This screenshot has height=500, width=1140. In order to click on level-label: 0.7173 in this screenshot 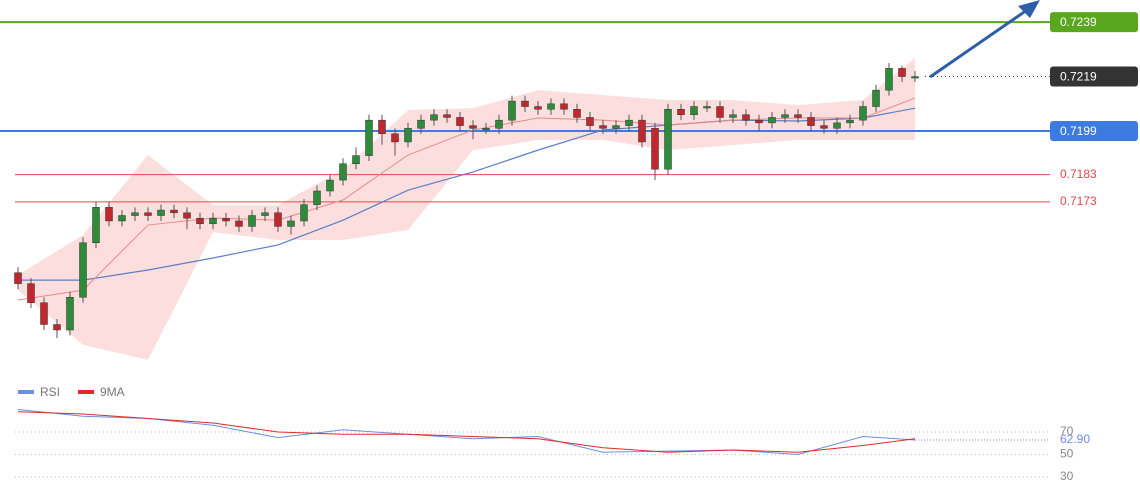, I will do `click(1078, 201)`.